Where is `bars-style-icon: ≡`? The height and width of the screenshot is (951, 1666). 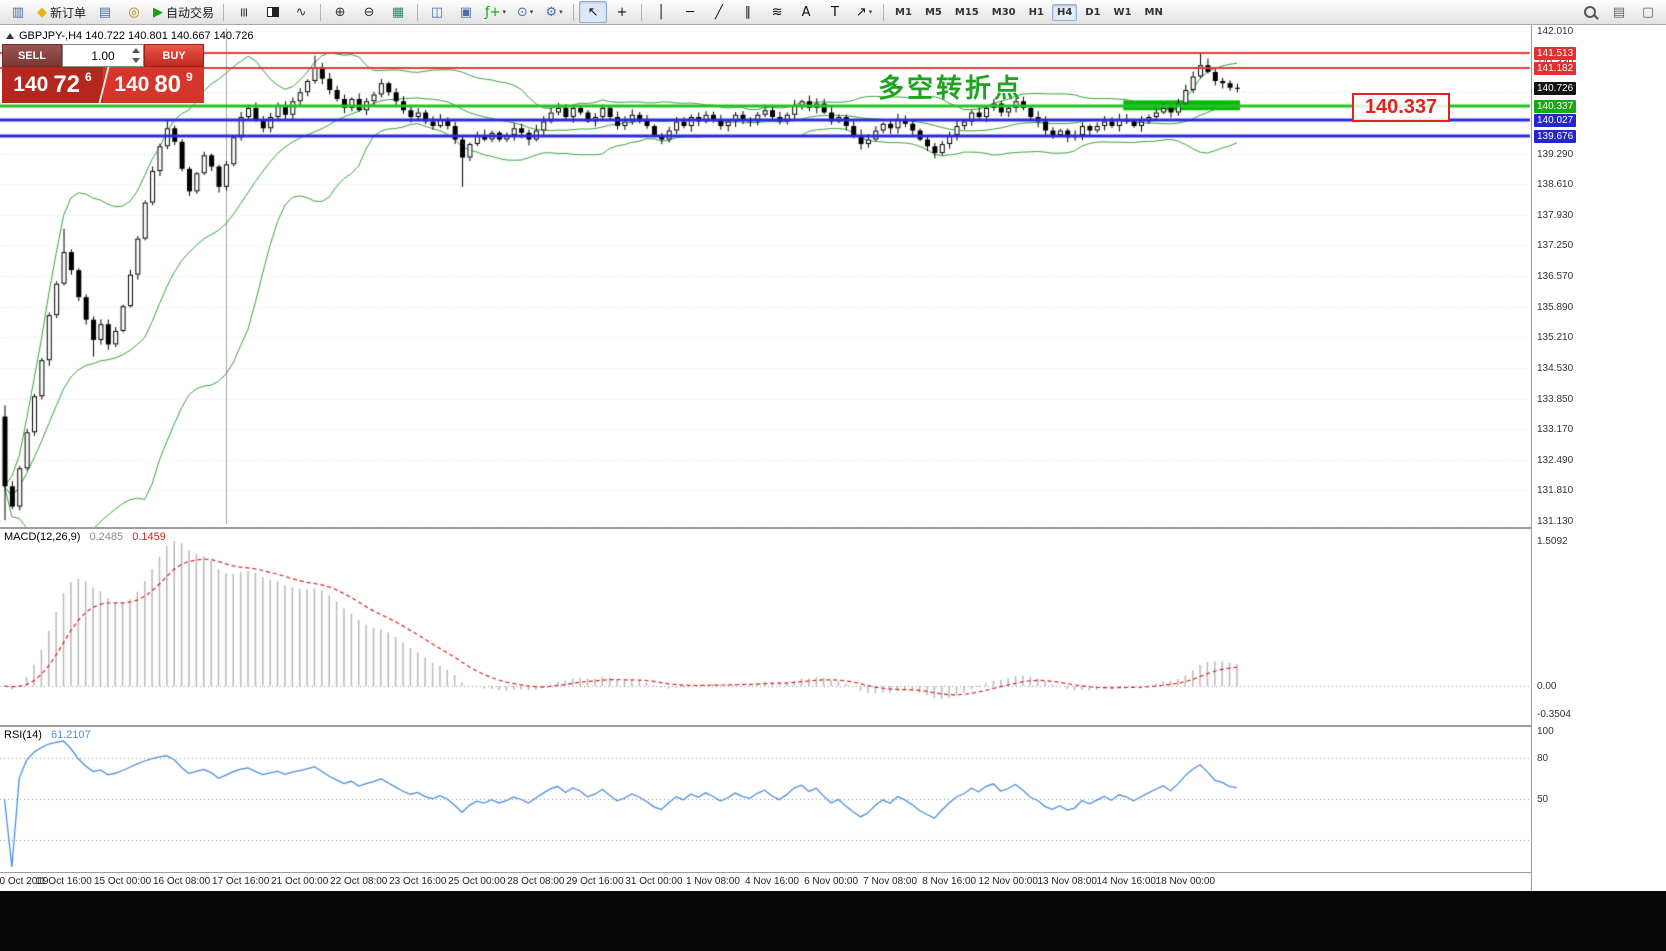 bars-style-icon: ≡ is located at coordinates (243, 12).